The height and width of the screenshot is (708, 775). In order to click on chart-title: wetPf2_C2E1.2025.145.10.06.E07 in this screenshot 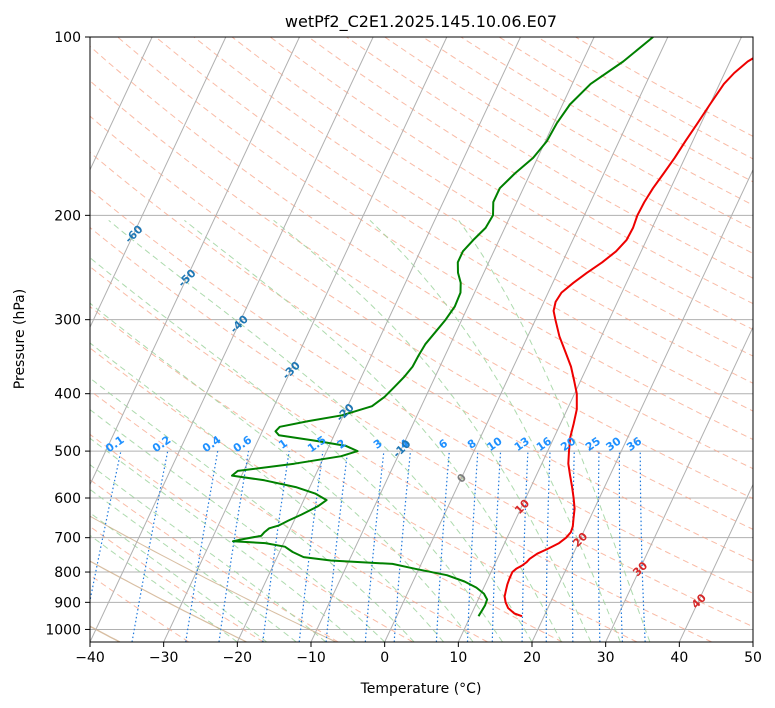, I will do `click(421, 22)`.